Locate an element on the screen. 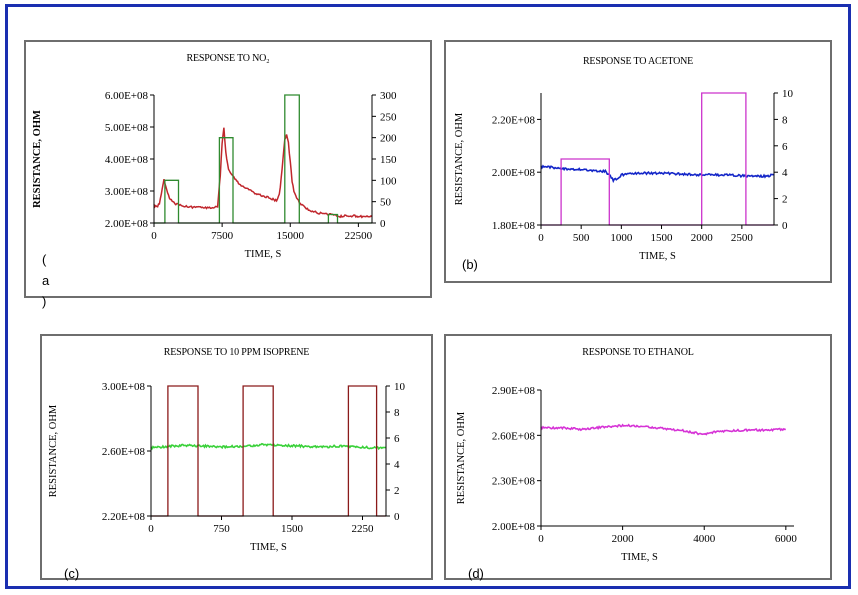 This screenshot has width=858, height=595. x-tick-label: 15000 is located at coordinates (291, 236).